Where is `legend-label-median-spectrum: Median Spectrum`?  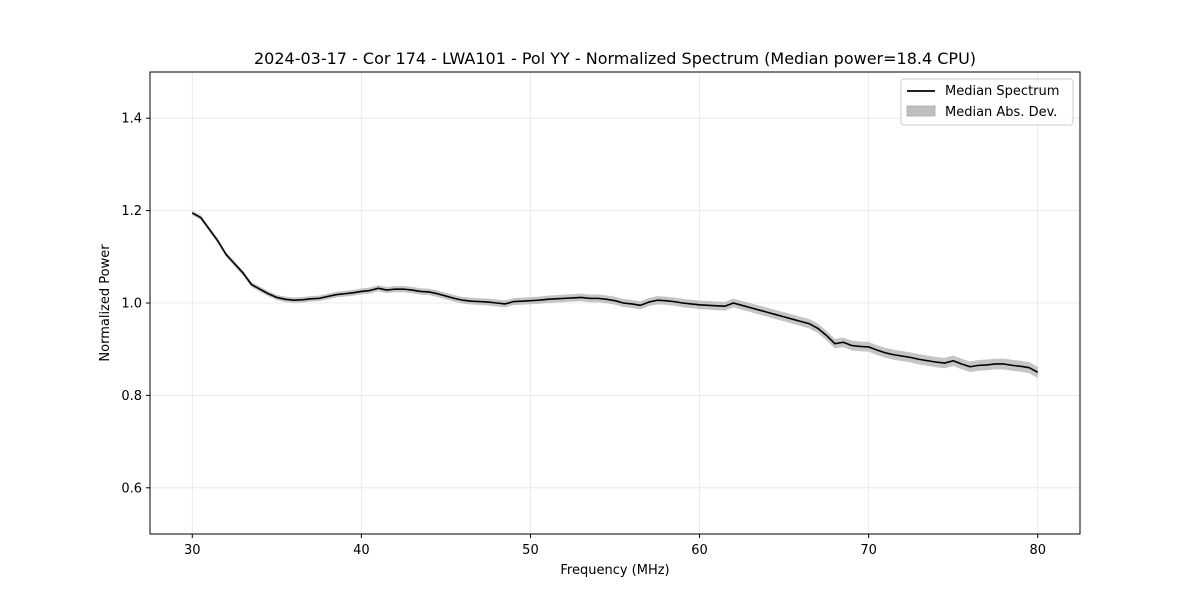 legend-label-median-spectrum: Median Spectrum is located at coordinates (1002, 91).